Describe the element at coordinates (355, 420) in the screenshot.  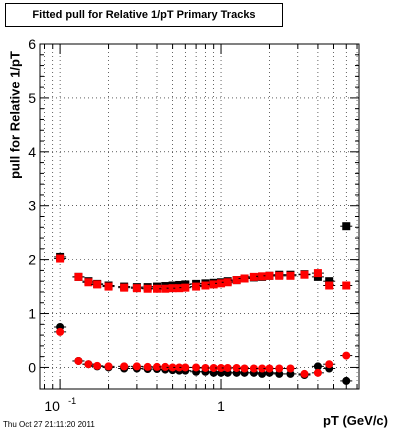
I see `x-axis-label: pT (GeV/c)` at that location.